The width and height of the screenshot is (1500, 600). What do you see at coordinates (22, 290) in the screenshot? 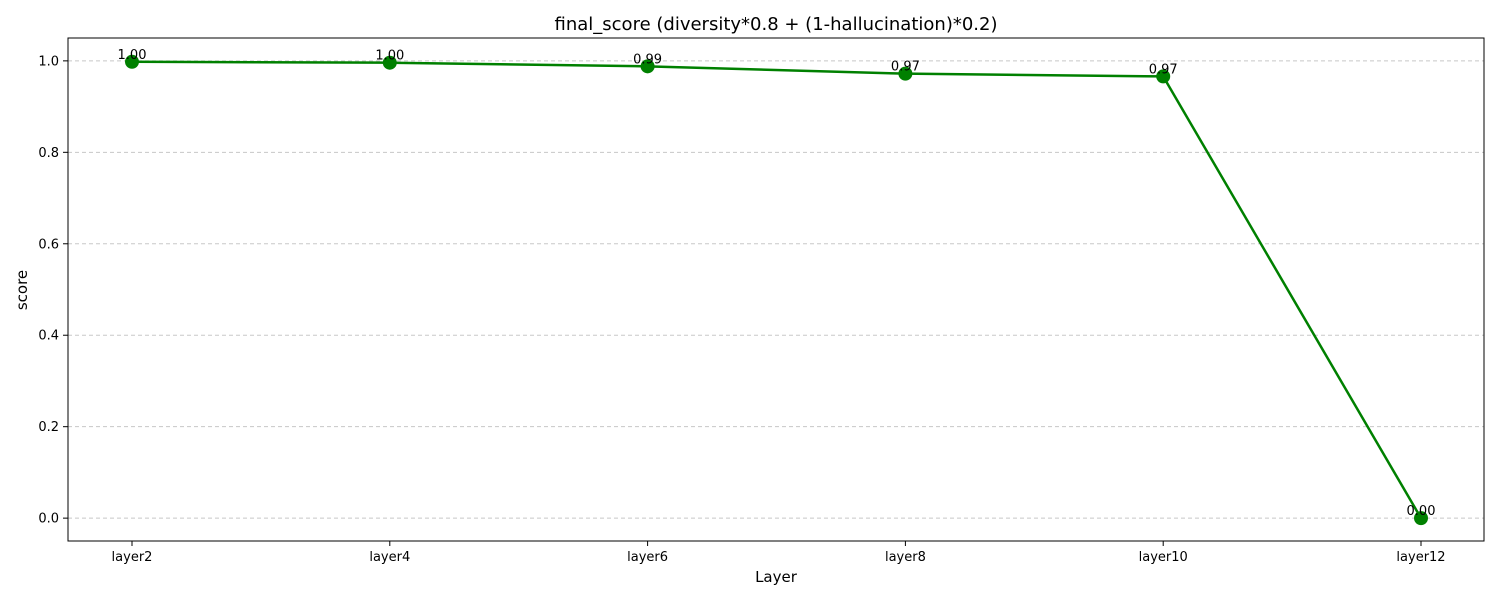
I see `y-axis-label: score` at bounding box center [22, 290].